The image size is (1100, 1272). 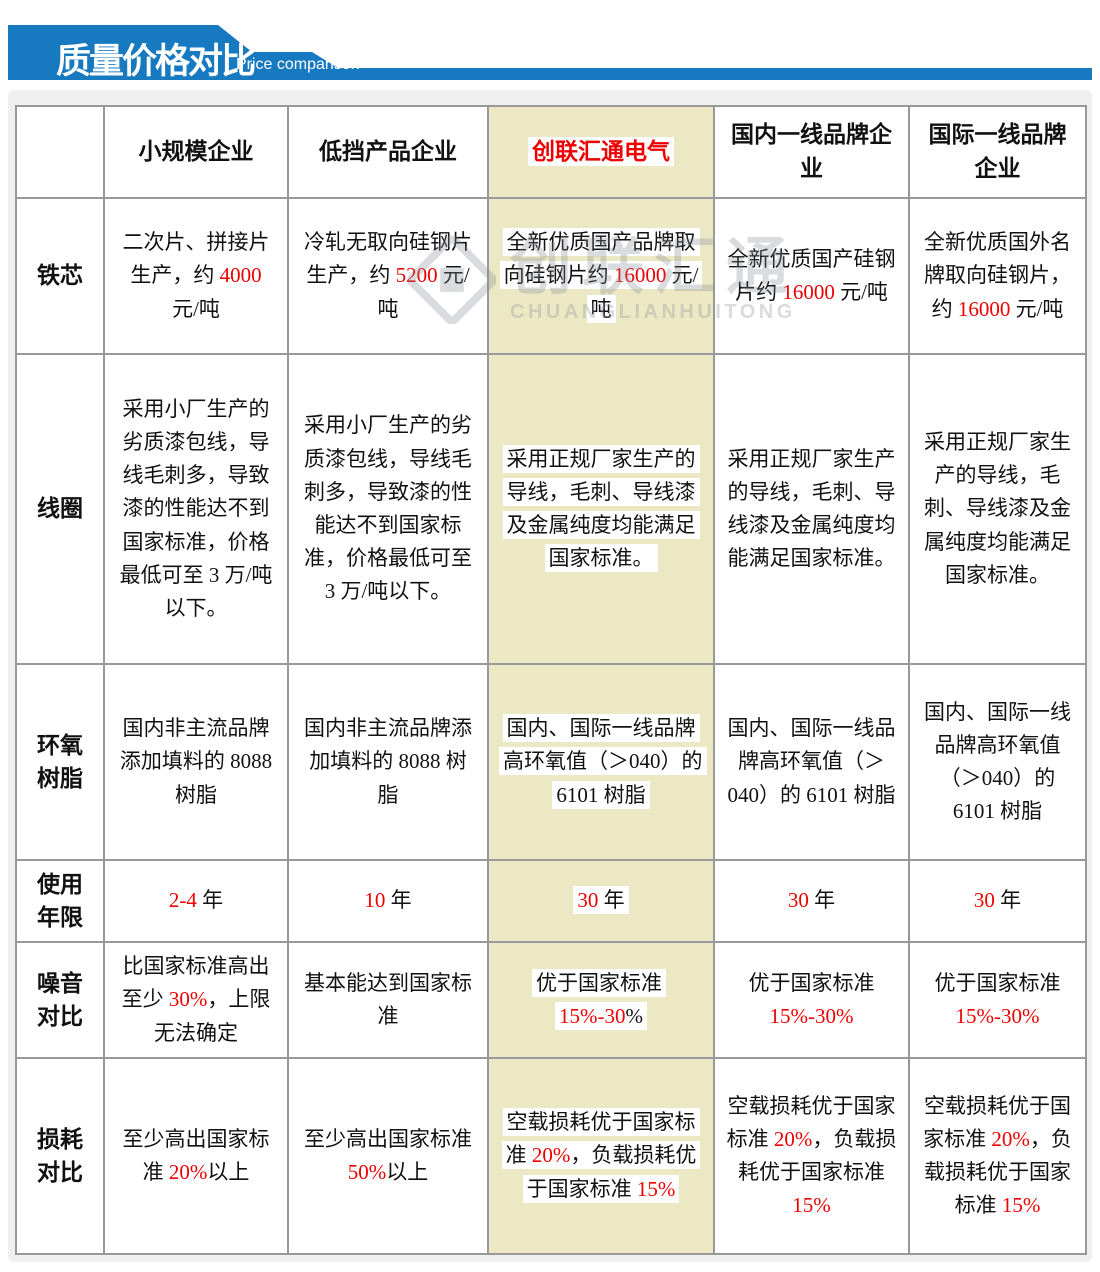 I want to click on cell-text: 比国家标准高出至少, so click(x=195, y=983).